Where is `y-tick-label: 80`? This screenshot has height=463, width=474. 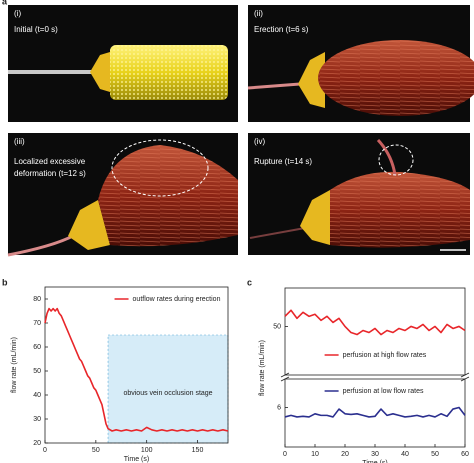
y-tick-label: 80 is located at coordinates (37, 299).